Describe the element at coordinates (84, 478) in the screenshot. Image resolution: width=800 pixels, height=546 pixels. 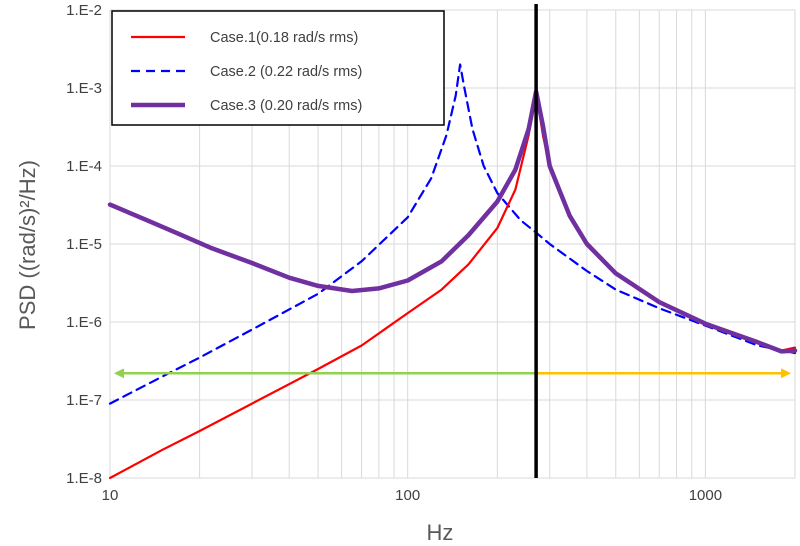
I see `y-tick-label-0: 1.E-8` at that location.